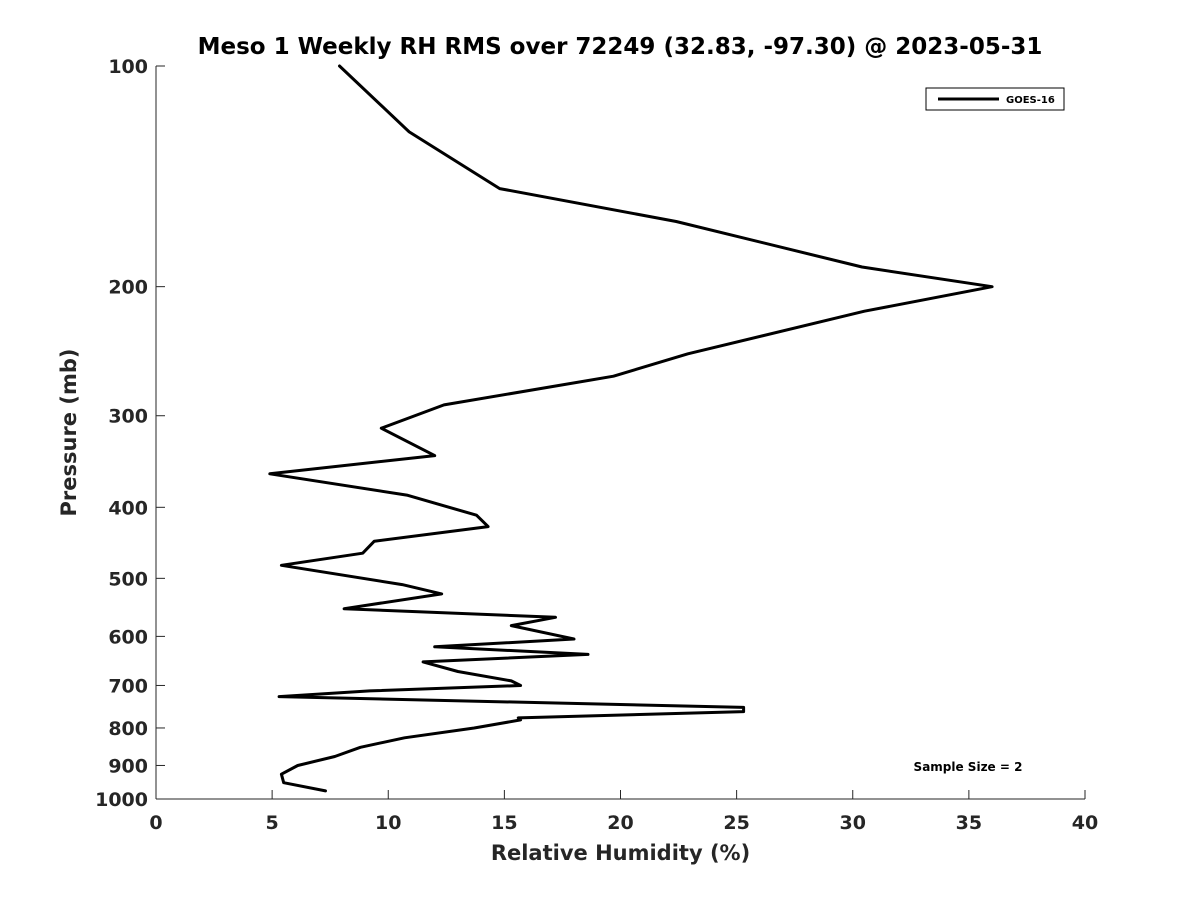 The image size is (1200, 900). I want to click on y-tick-label: 300, so click(128, 417).